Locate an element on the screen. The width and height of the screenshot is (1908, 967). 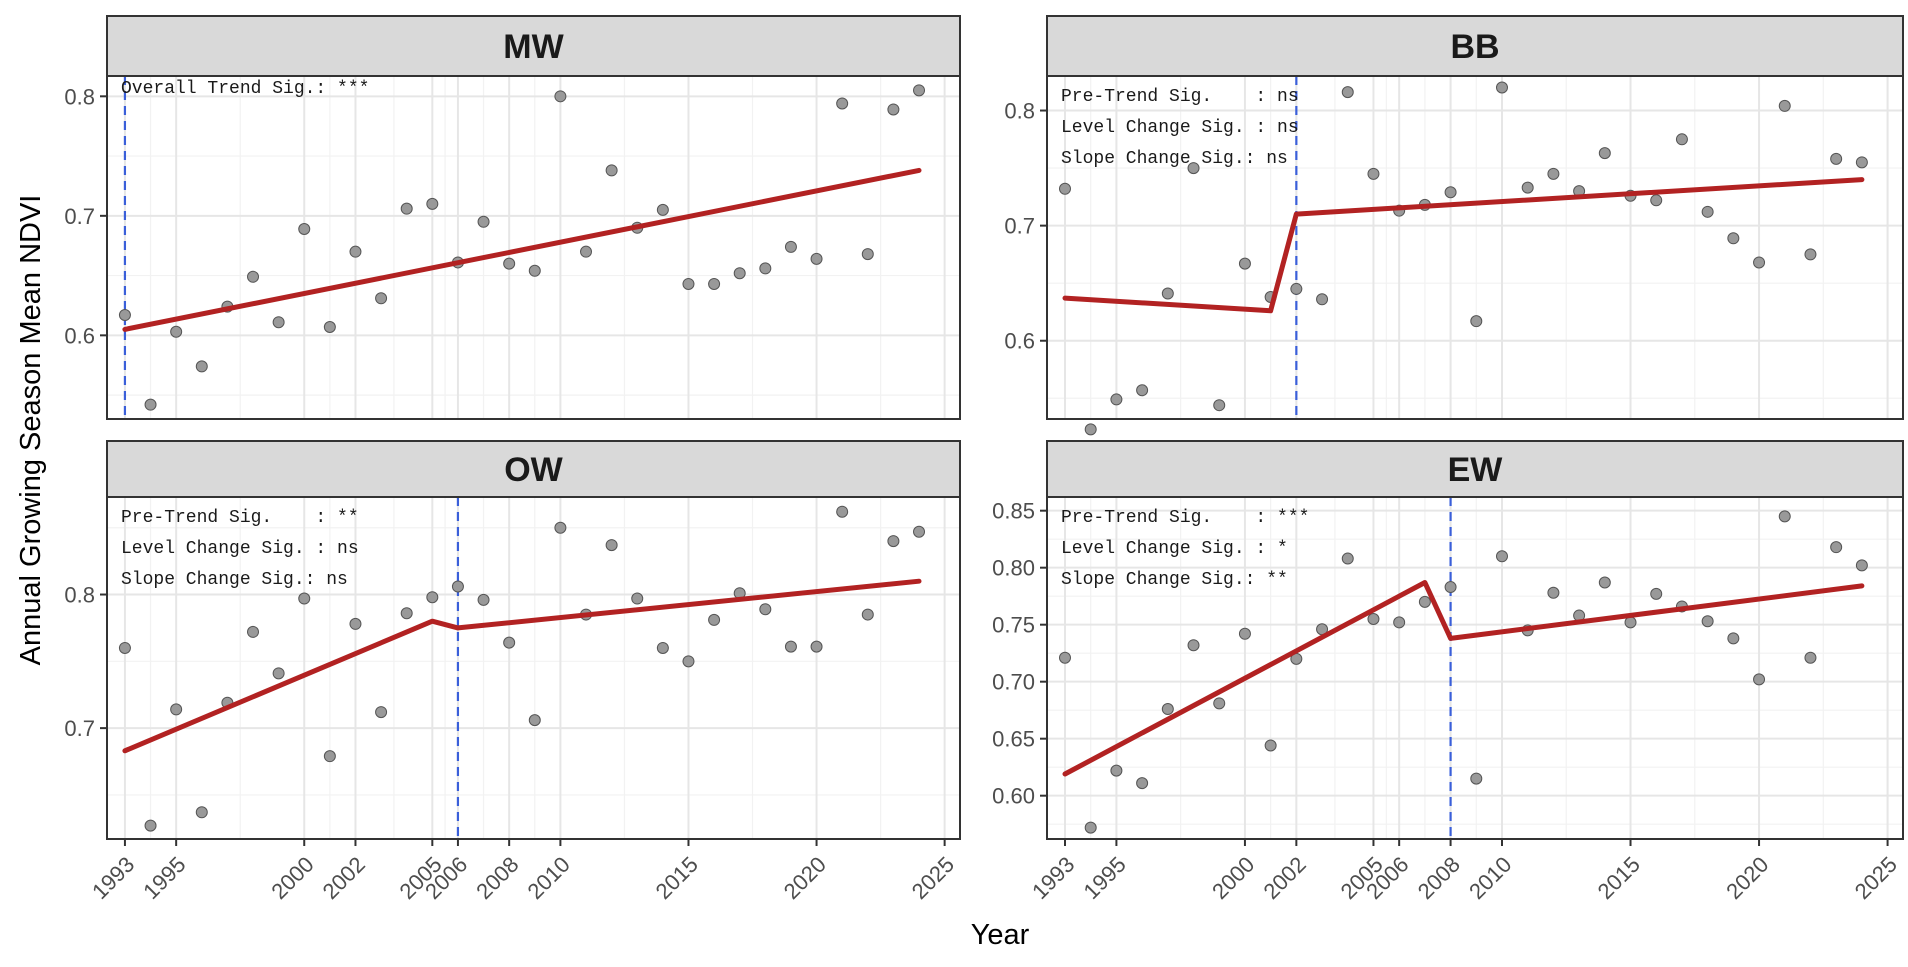
y-tick-label: 0.65 is located at coordinates (1013, 739).